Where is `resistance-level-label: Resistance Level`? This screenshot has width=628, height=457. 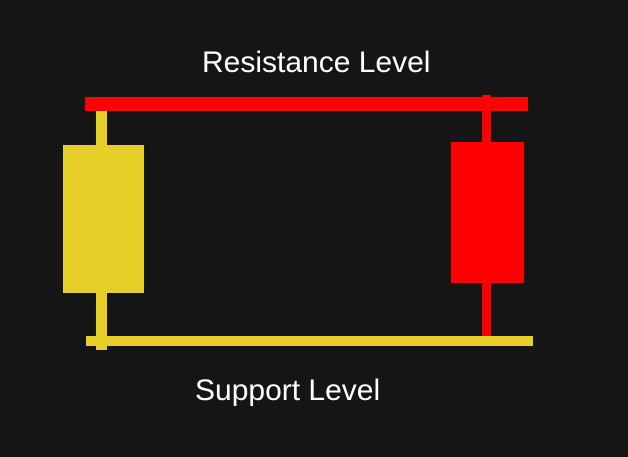 resistance-level-label: Resistance Level is located at coordinates (316, 62).